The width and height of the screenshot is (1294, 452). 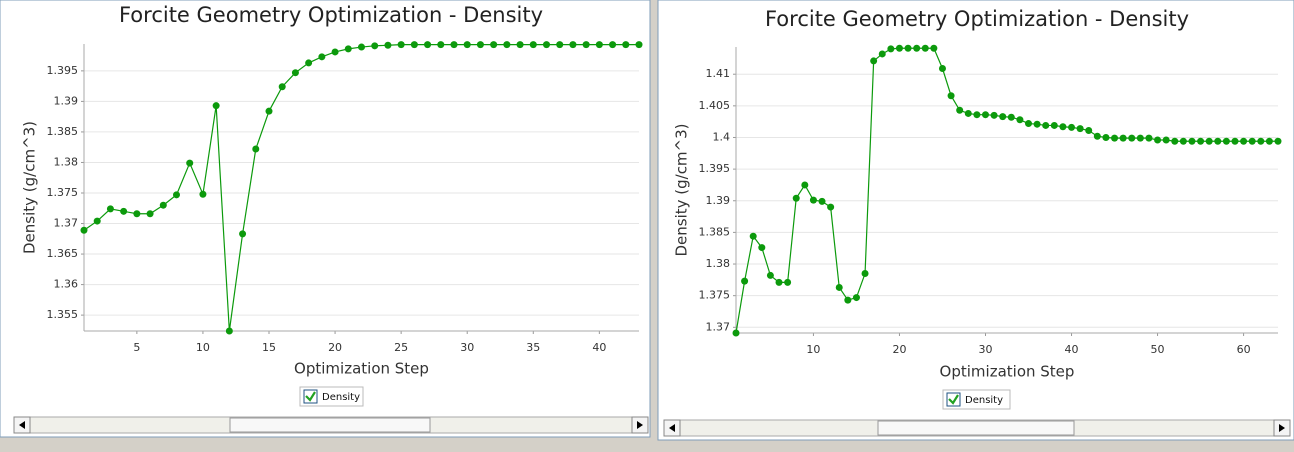 I want to click on x-tick-label: 20, so click(x=899, y=349).